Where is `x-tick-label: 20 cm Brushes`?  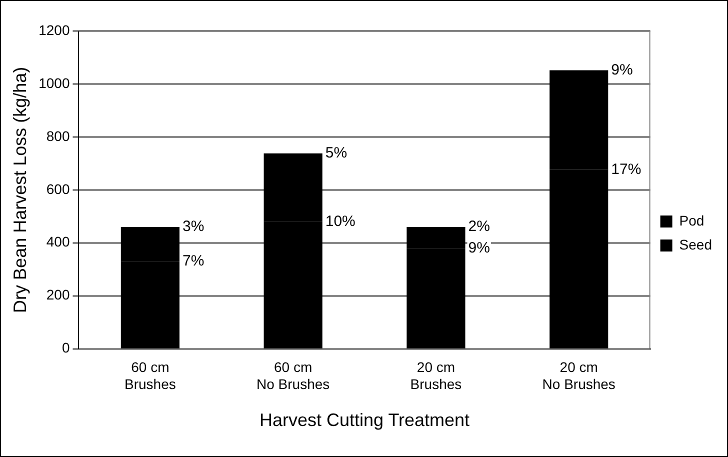 x-tick-label: 20 cm Brushes is located at coordinates (436, 375).